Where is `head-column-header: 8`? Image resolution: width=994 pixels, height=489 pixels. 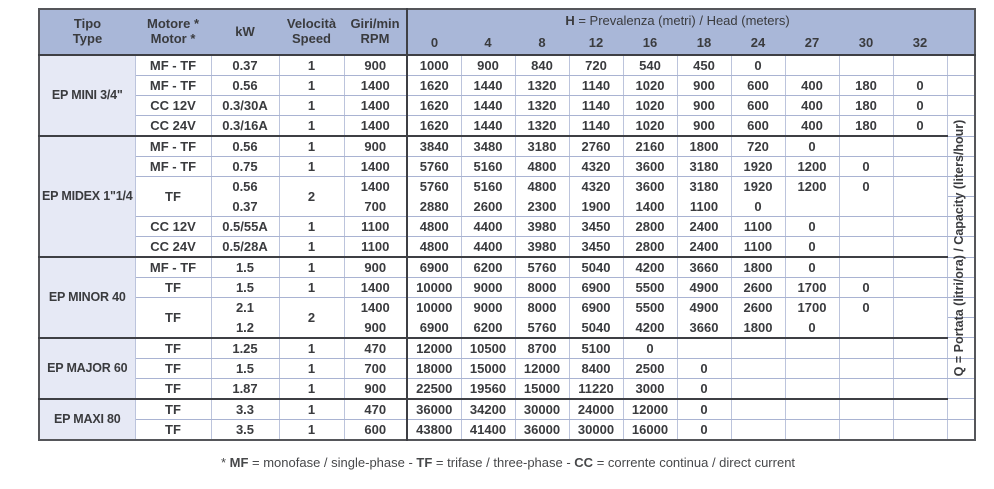 head-column-header: 8 is located at coordinates (542, 43).